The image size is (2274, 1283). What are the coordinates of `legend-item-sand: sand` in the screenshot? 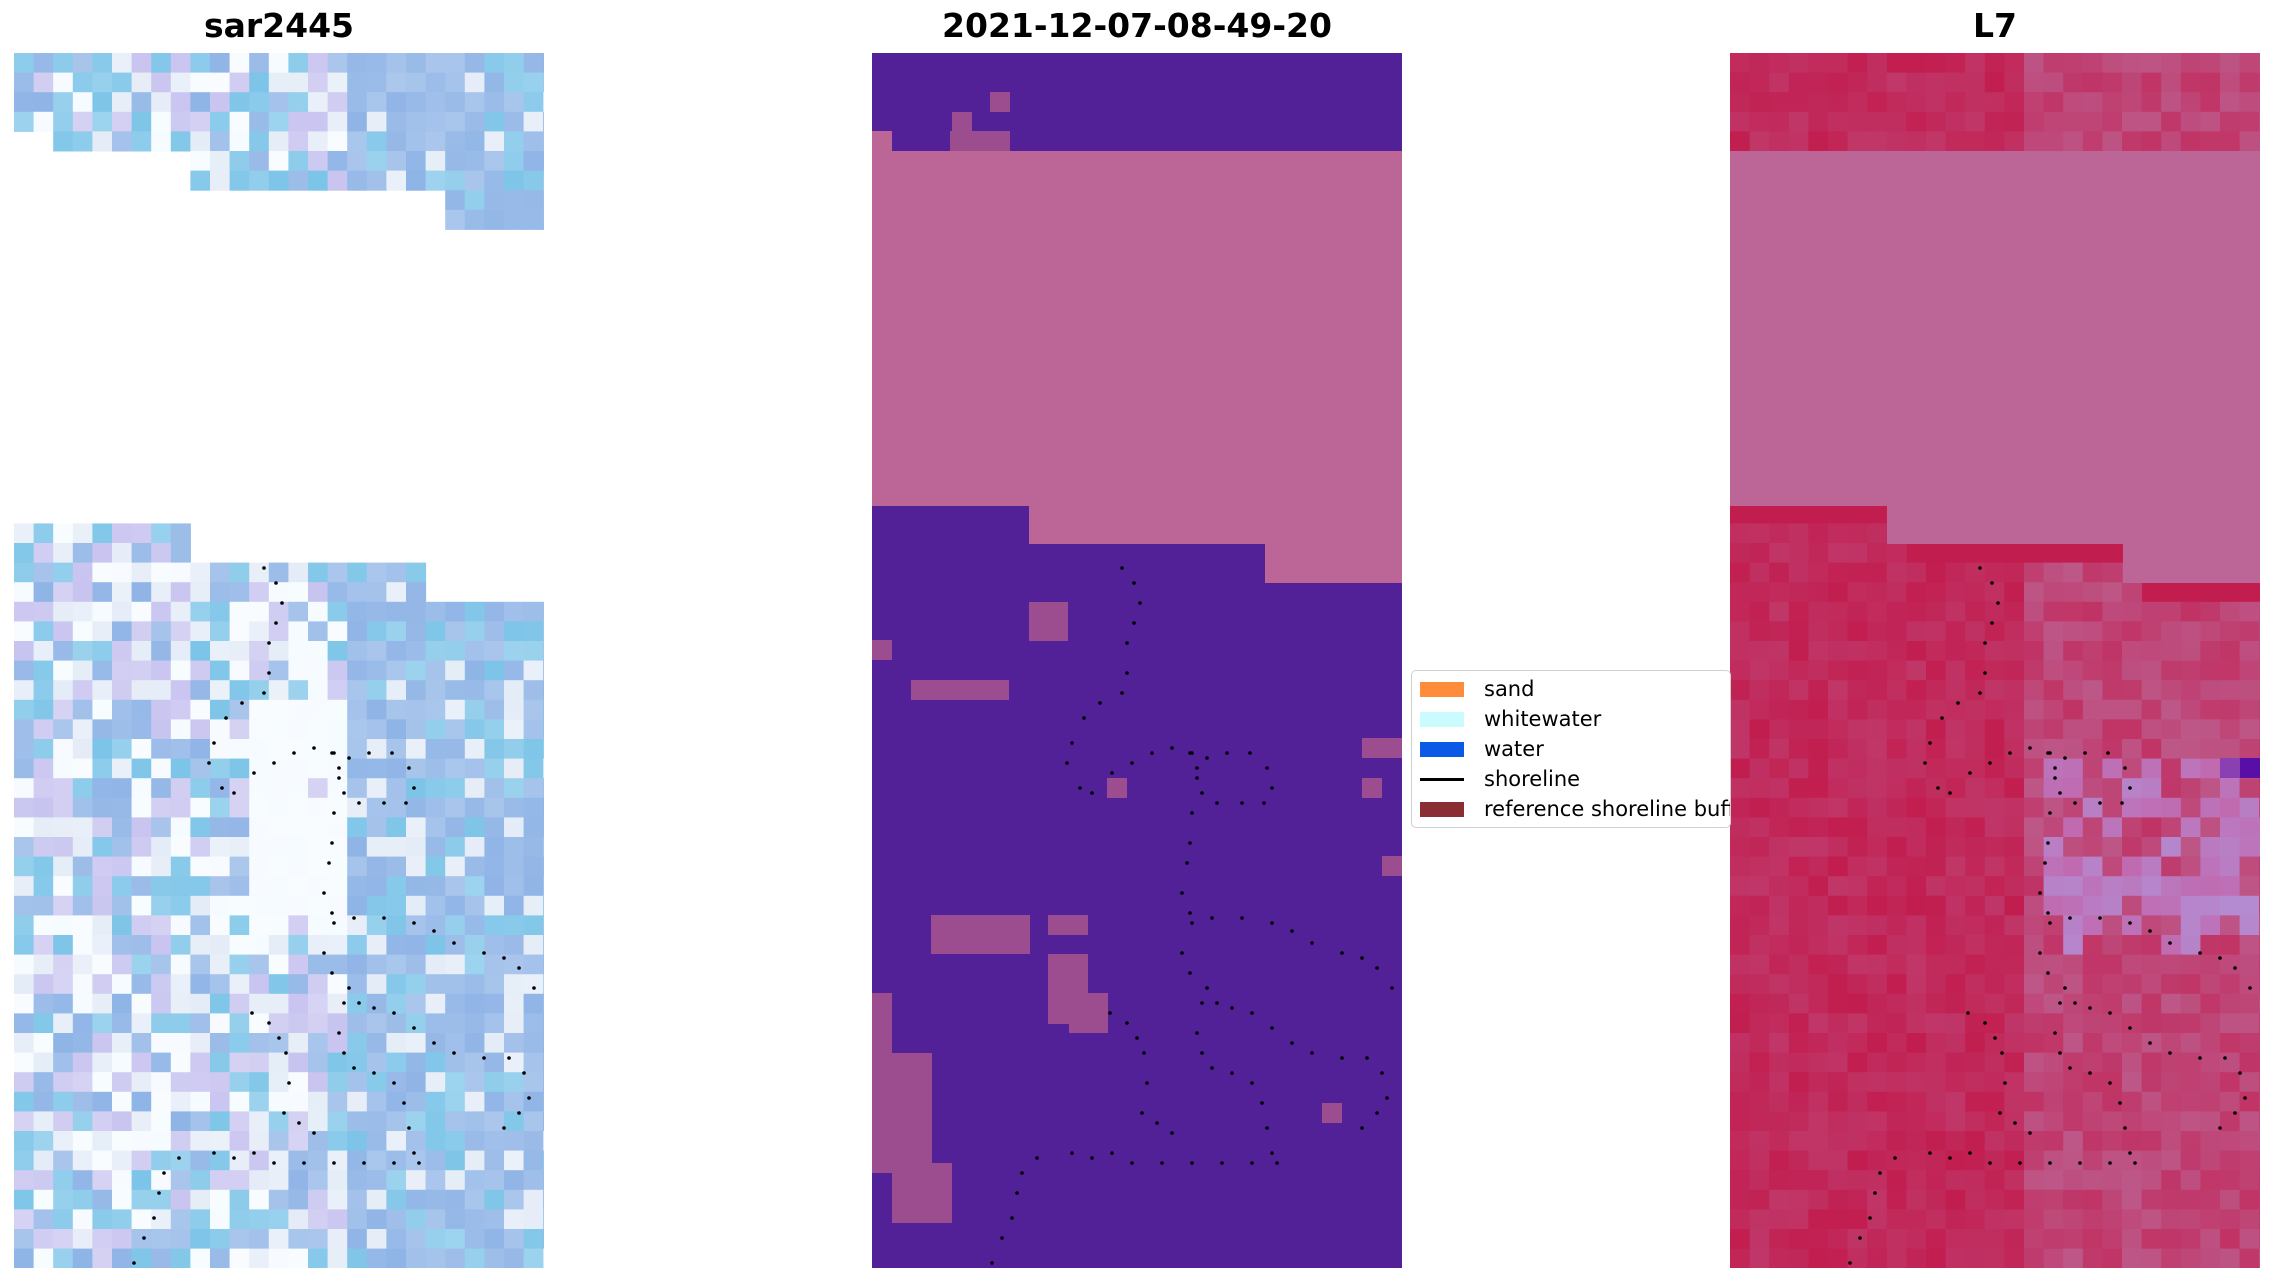 It's located at (1477, 689).